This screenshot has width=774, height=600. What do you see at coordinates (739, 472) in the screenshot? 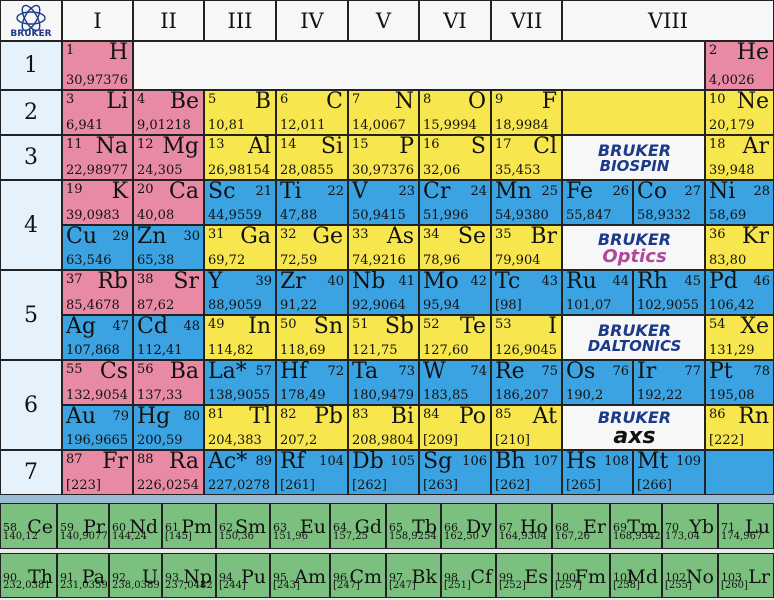
I see `empty-cell` at bounding box center [739, 472].